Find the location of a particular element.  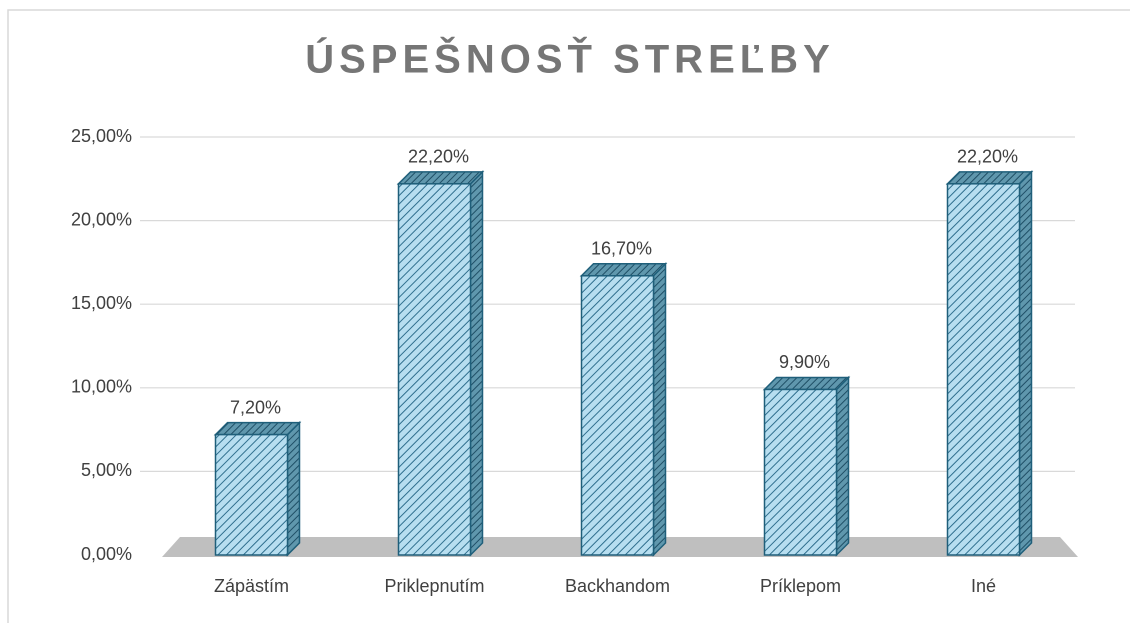

x-tick-label: Iné is located at coordinates (983, 586).